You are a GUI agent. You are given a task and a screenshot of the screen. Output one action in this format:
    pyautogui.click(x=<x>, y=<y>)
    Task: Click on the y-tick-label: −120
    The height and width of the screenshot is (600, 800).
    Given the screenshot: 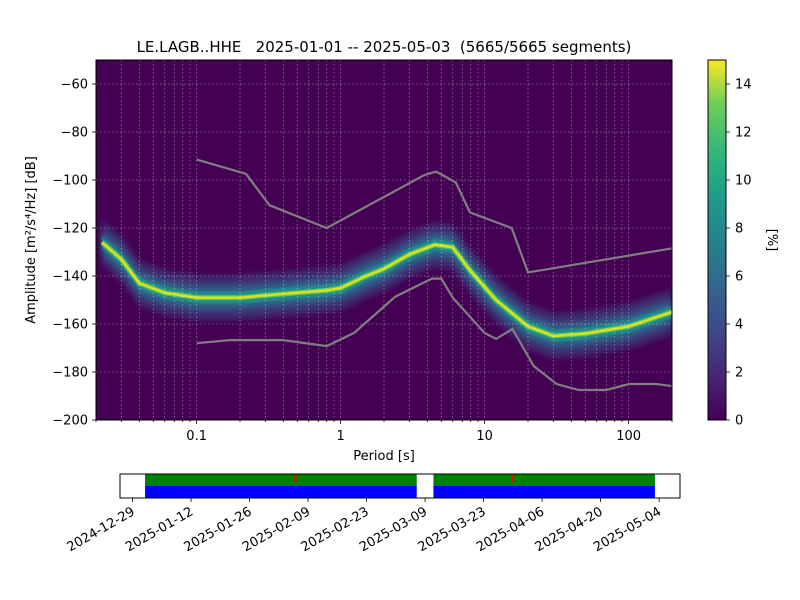 What is the action you would take?
    pyautogui.click(x=70, y=229)
    